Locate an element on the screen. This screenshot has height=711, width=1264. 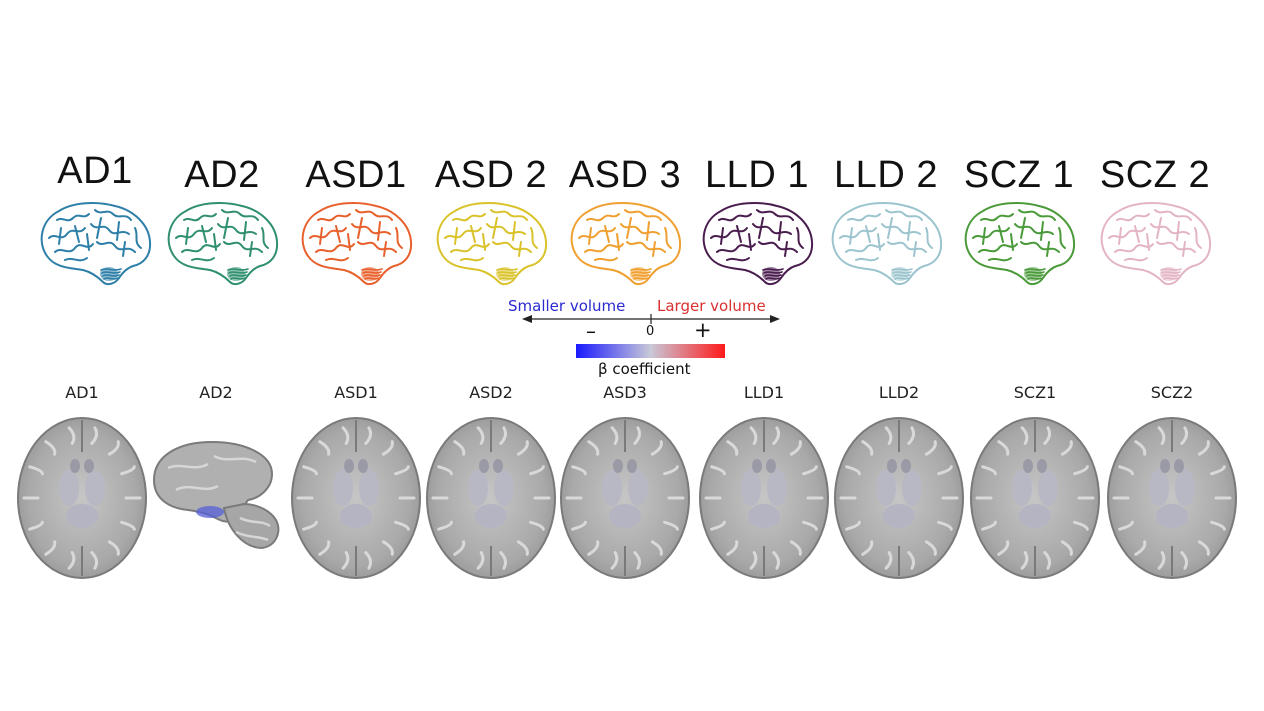
minus-label: – is located at coordinates (591, 331).